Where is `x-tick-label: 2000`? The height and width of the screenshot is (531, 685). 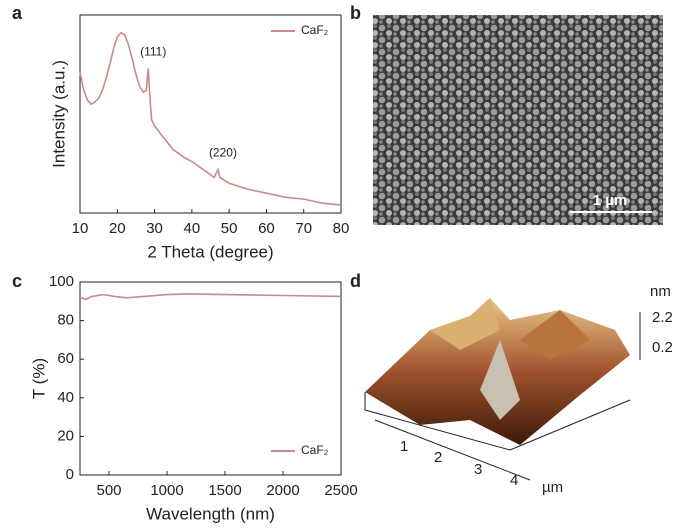
x-tick-label: 2000 is located at coordinates (282, 490).